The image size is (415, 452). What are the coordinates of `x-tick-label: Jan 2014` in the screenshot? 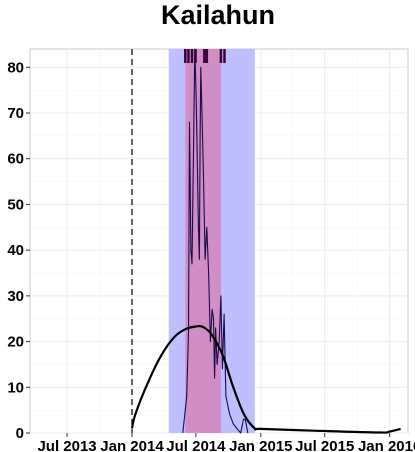 It's located at (132, 445).